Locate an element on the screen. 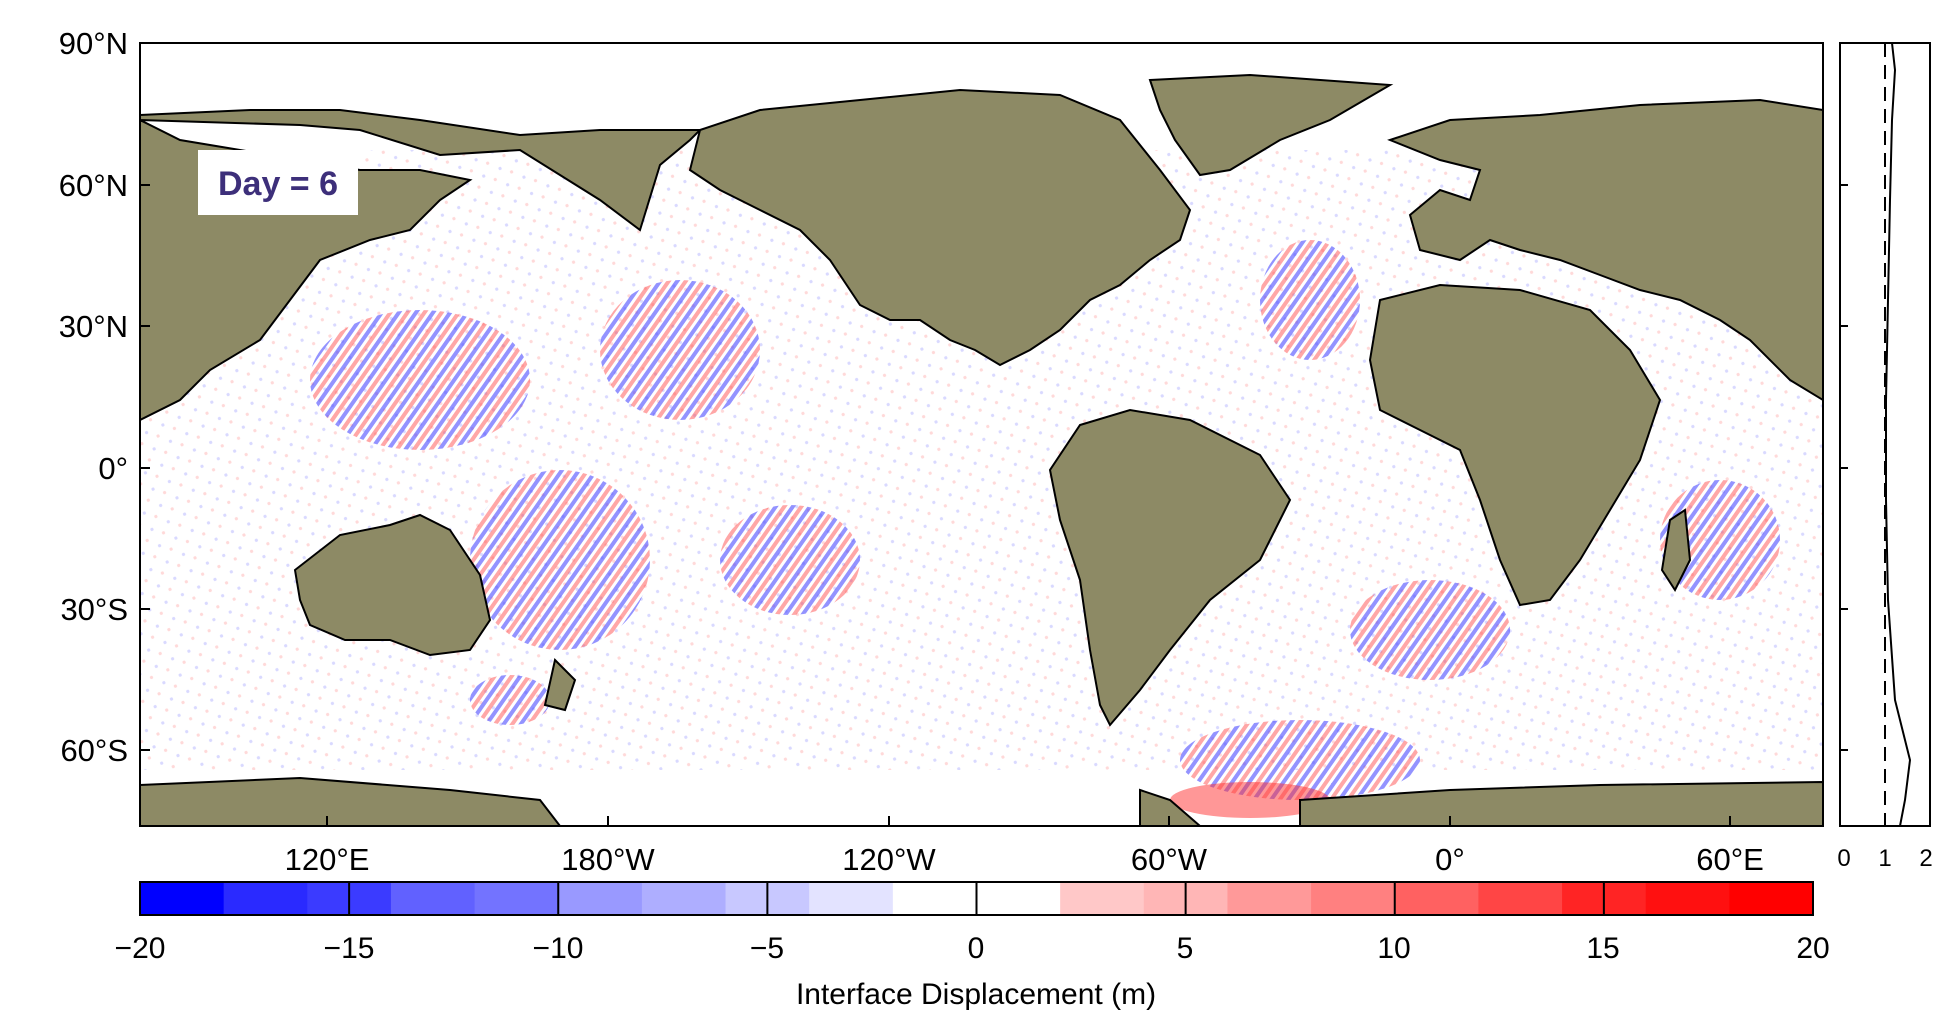 This screenshot has width=1956, height=1027. lat-label: 30°N is located at coordinates (93, 326).